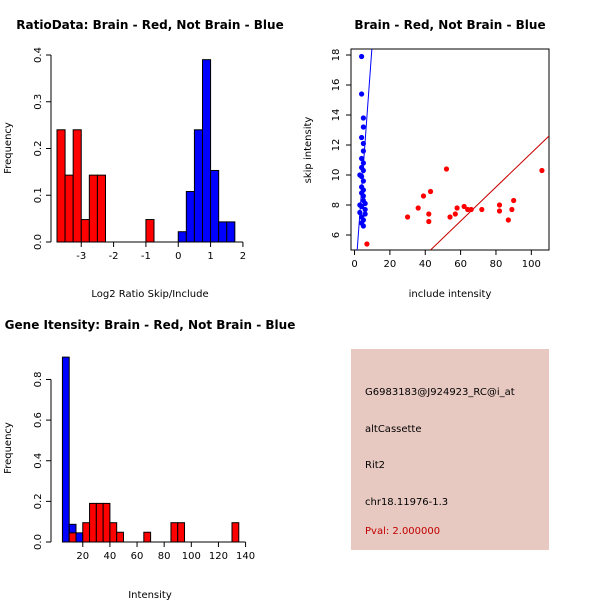 Image resolution: width=600 pixels, height=600 pixels. I want to click on genomic-location: chr18.11976-1.3, so click(407, 502).